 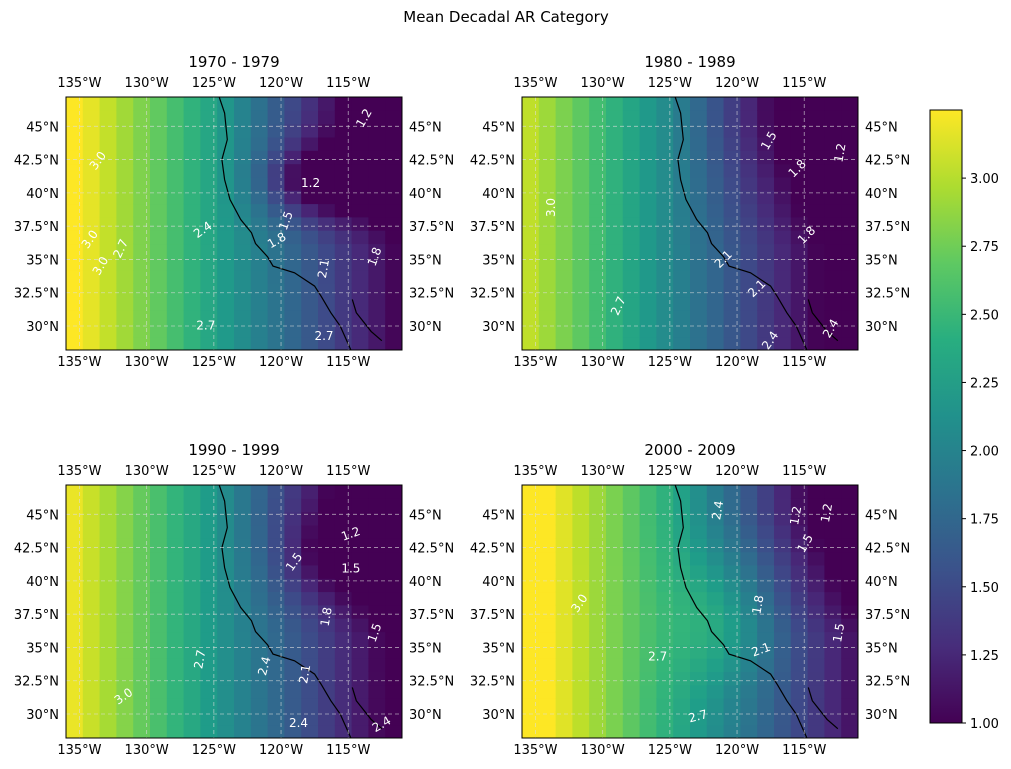 I want to click on contour-label: 2.1, so click(x=761, y=650).